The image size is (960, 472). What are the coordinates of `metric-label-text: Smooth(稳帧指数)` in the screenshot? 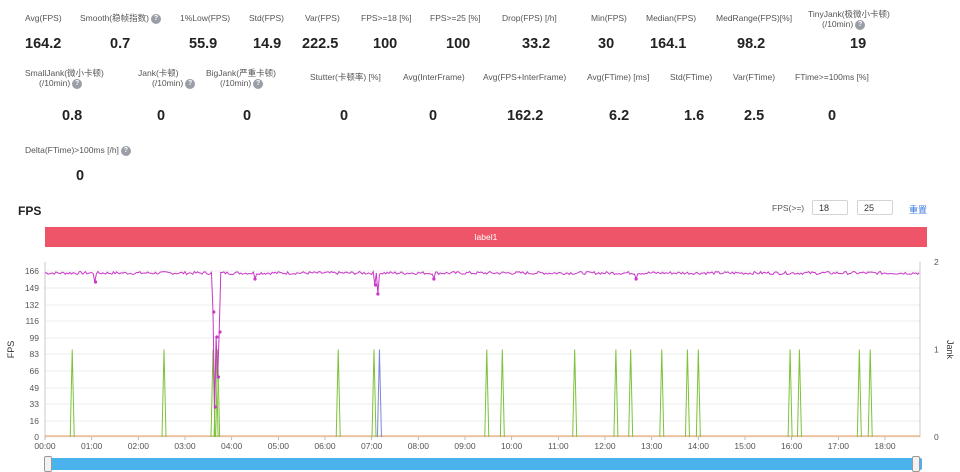 It's located at (114, 18).